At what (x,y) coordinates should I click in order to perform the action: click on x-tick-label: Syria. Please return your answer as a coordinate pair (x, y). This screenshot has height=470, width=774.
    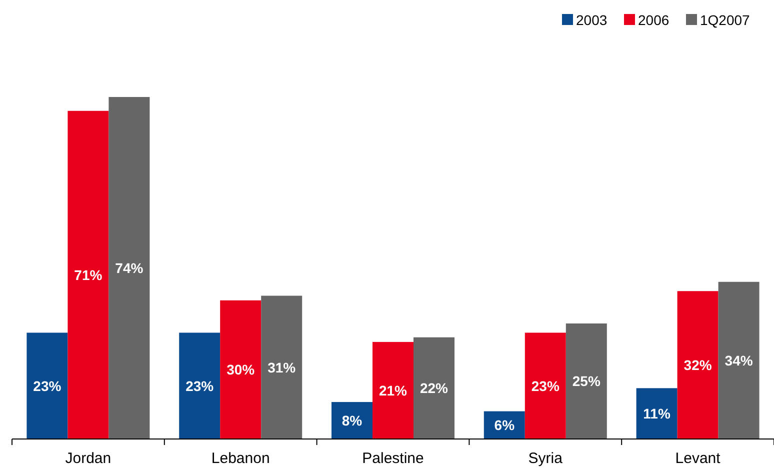
    Looking at the image, I should click on (546, 458).